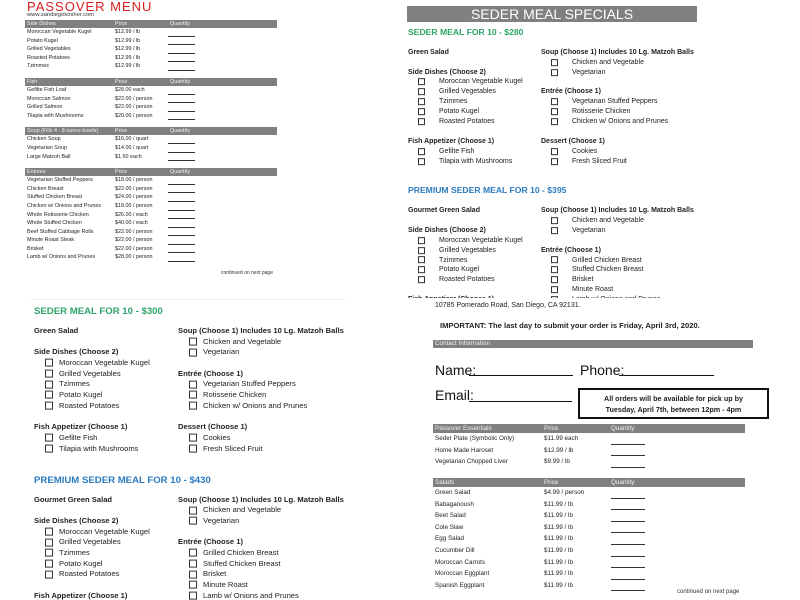 Image resolution: width=800 pixels, height=600 pixels. Describe the element at coordinates (106, 438) in the screenshot. I see `option-gefilte-fish: Gefilte Fish` at that location.